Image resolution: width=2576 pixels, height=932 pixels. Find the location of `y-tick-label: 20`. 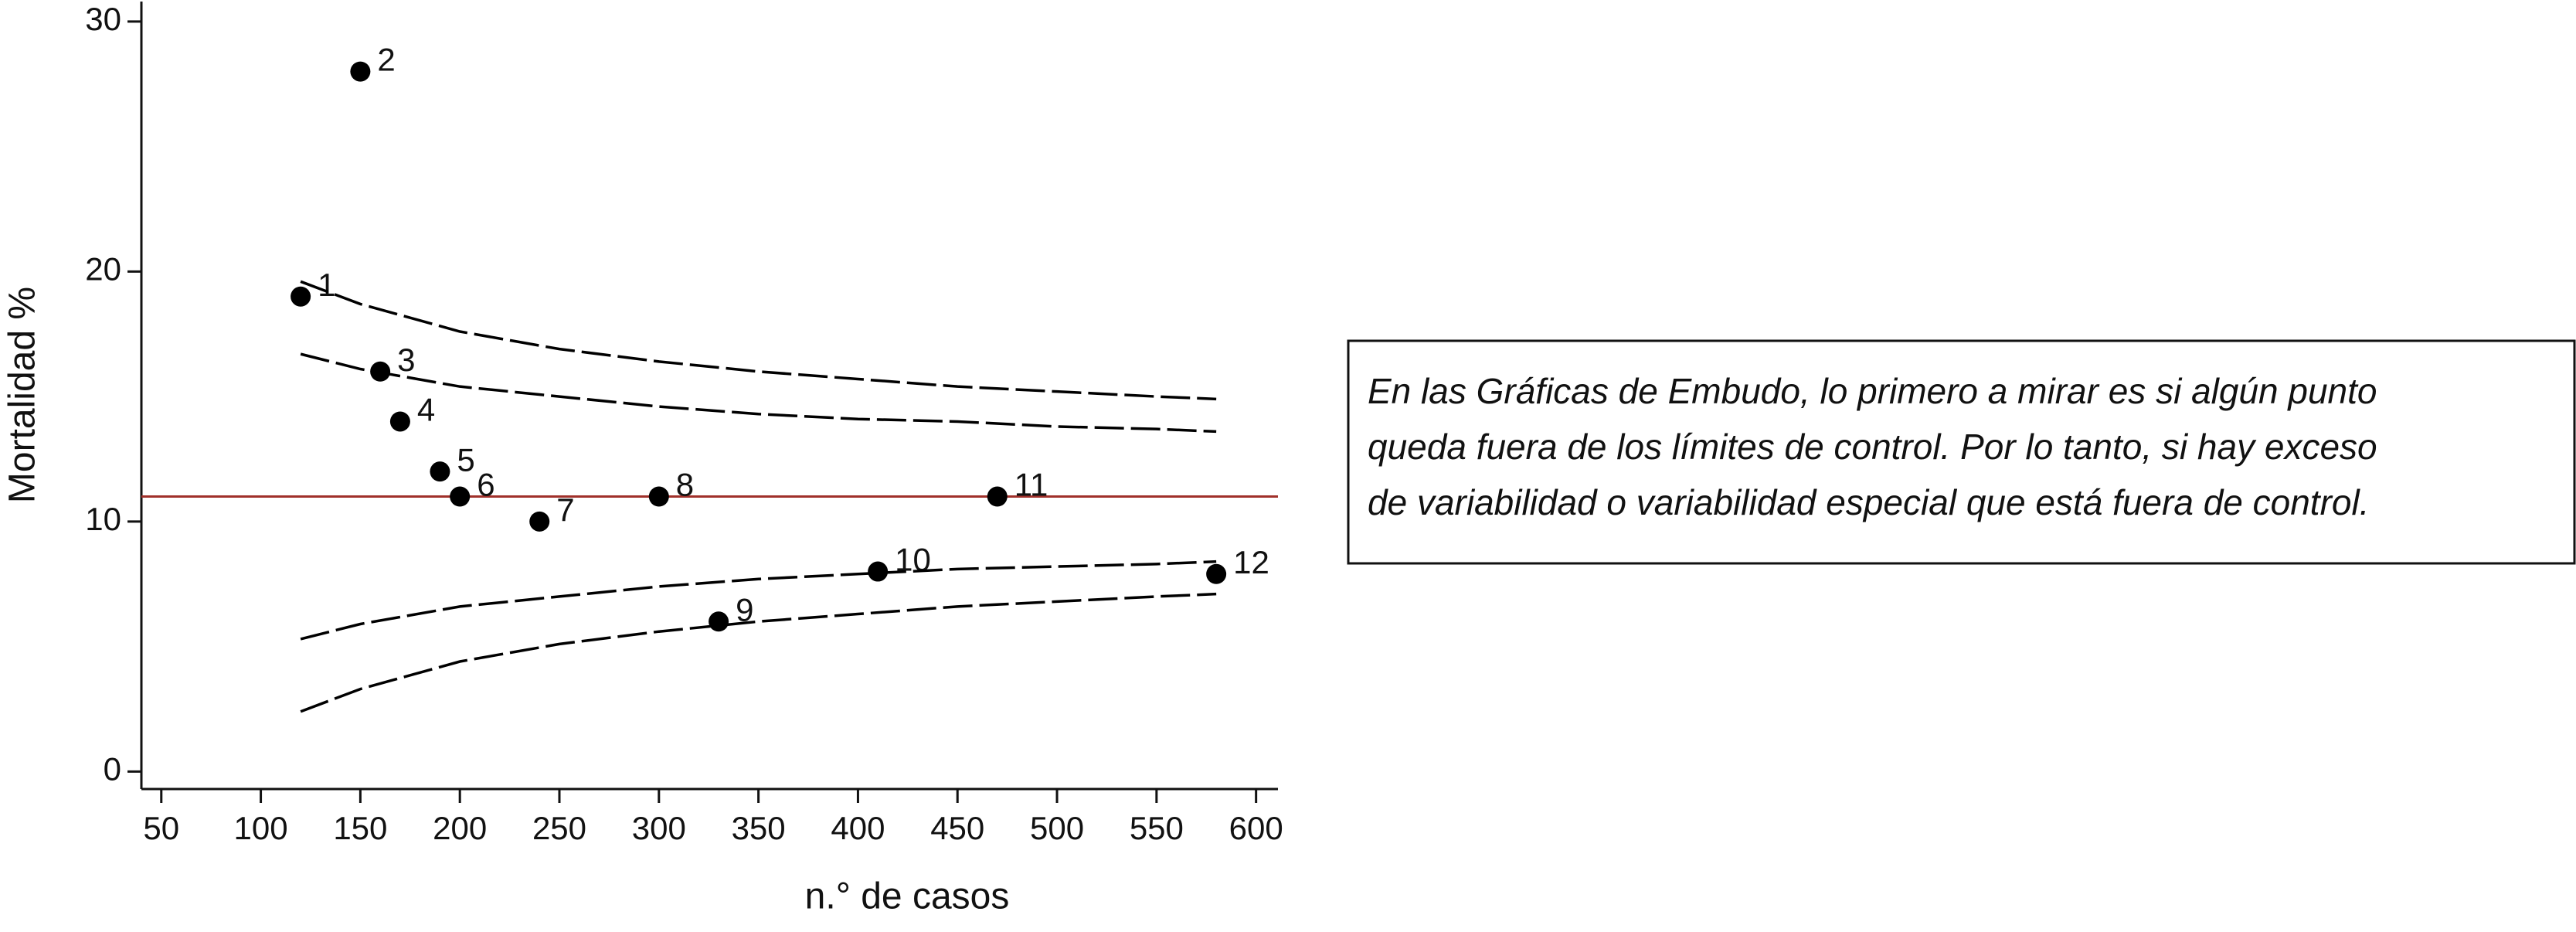

y-tick-label: 20 is located at coordinates (103, 268).